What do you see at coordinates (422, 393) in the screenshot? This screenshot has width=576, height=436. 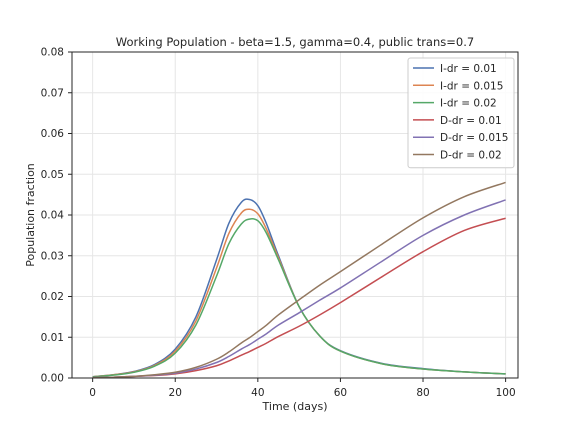 I see `x-tick-label: 80` at bounding box center [422, 393].